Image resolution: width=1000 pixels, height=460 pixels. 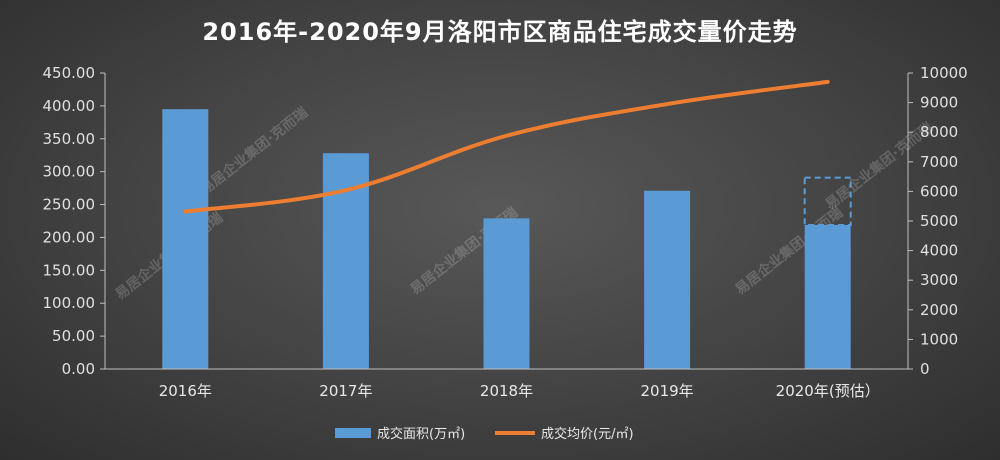 What do you see at coordinates (587, 434) in the screenshot?
I see `legend-line-label: 成交均价(元/㎡)` at bounding box center [587, 434].